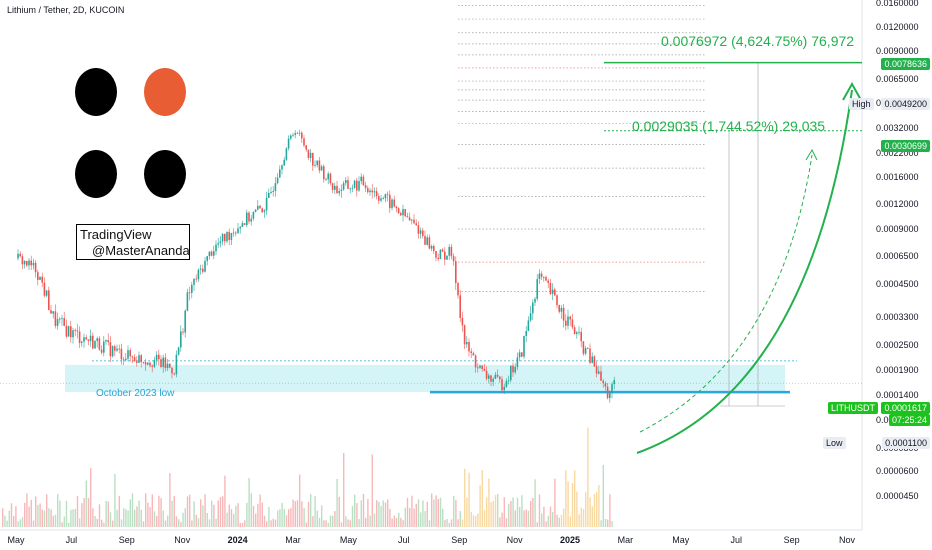 The image size is (932, 550). What do you see at coordinates (66, 10) in the screenshot?
I see `chart-title: Lithium / Tether, 2D, KUCOIN` at bounding box center [66, 10].